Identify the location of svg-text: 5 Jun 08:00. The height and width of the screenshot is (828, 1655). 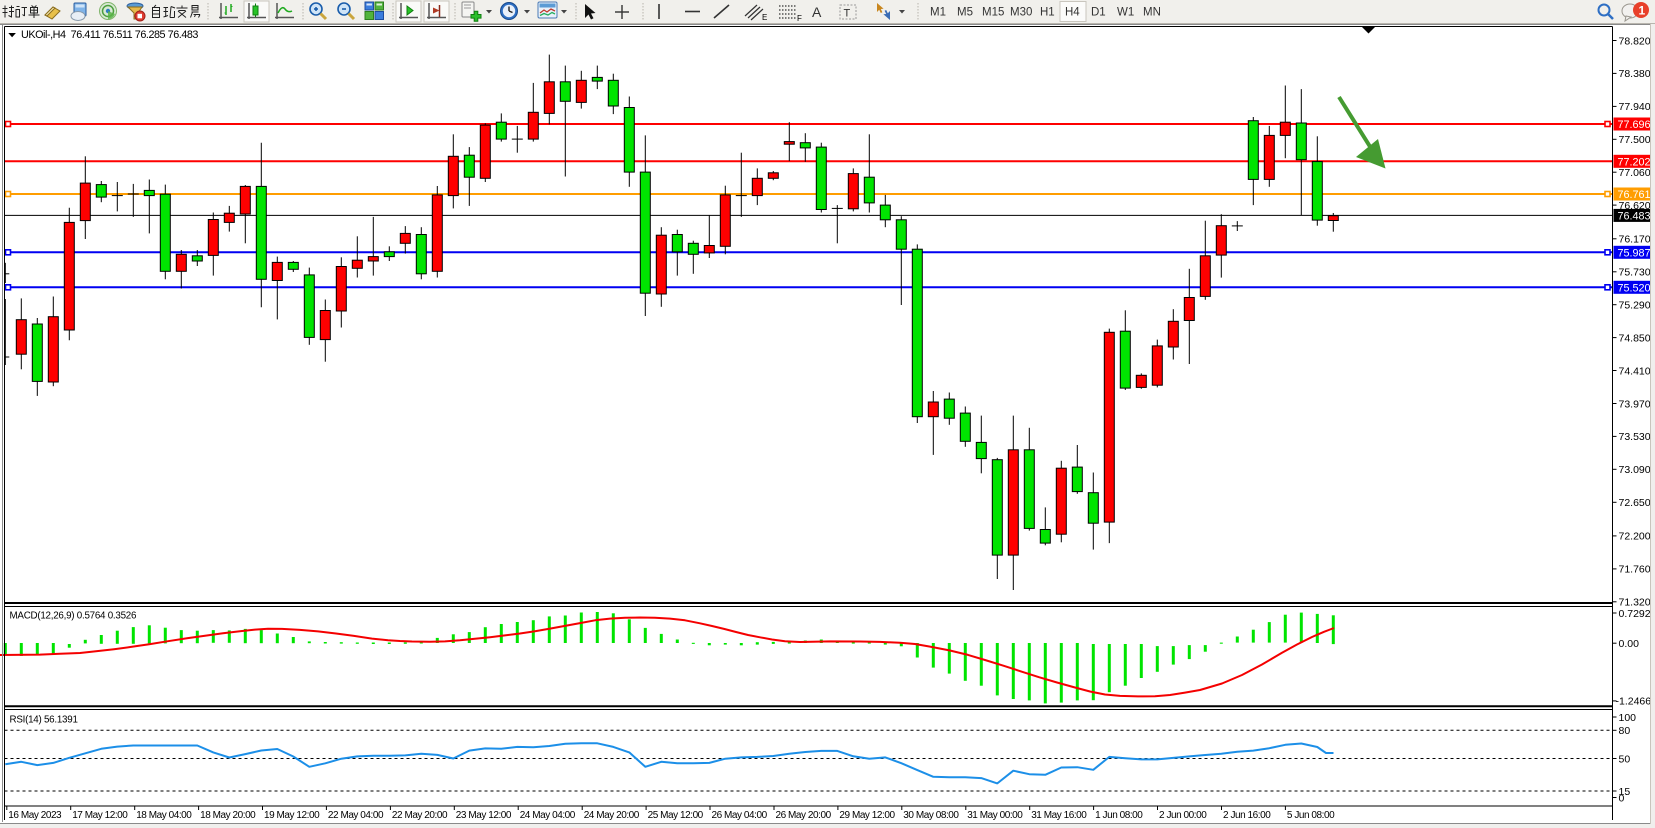
(1311, 815).